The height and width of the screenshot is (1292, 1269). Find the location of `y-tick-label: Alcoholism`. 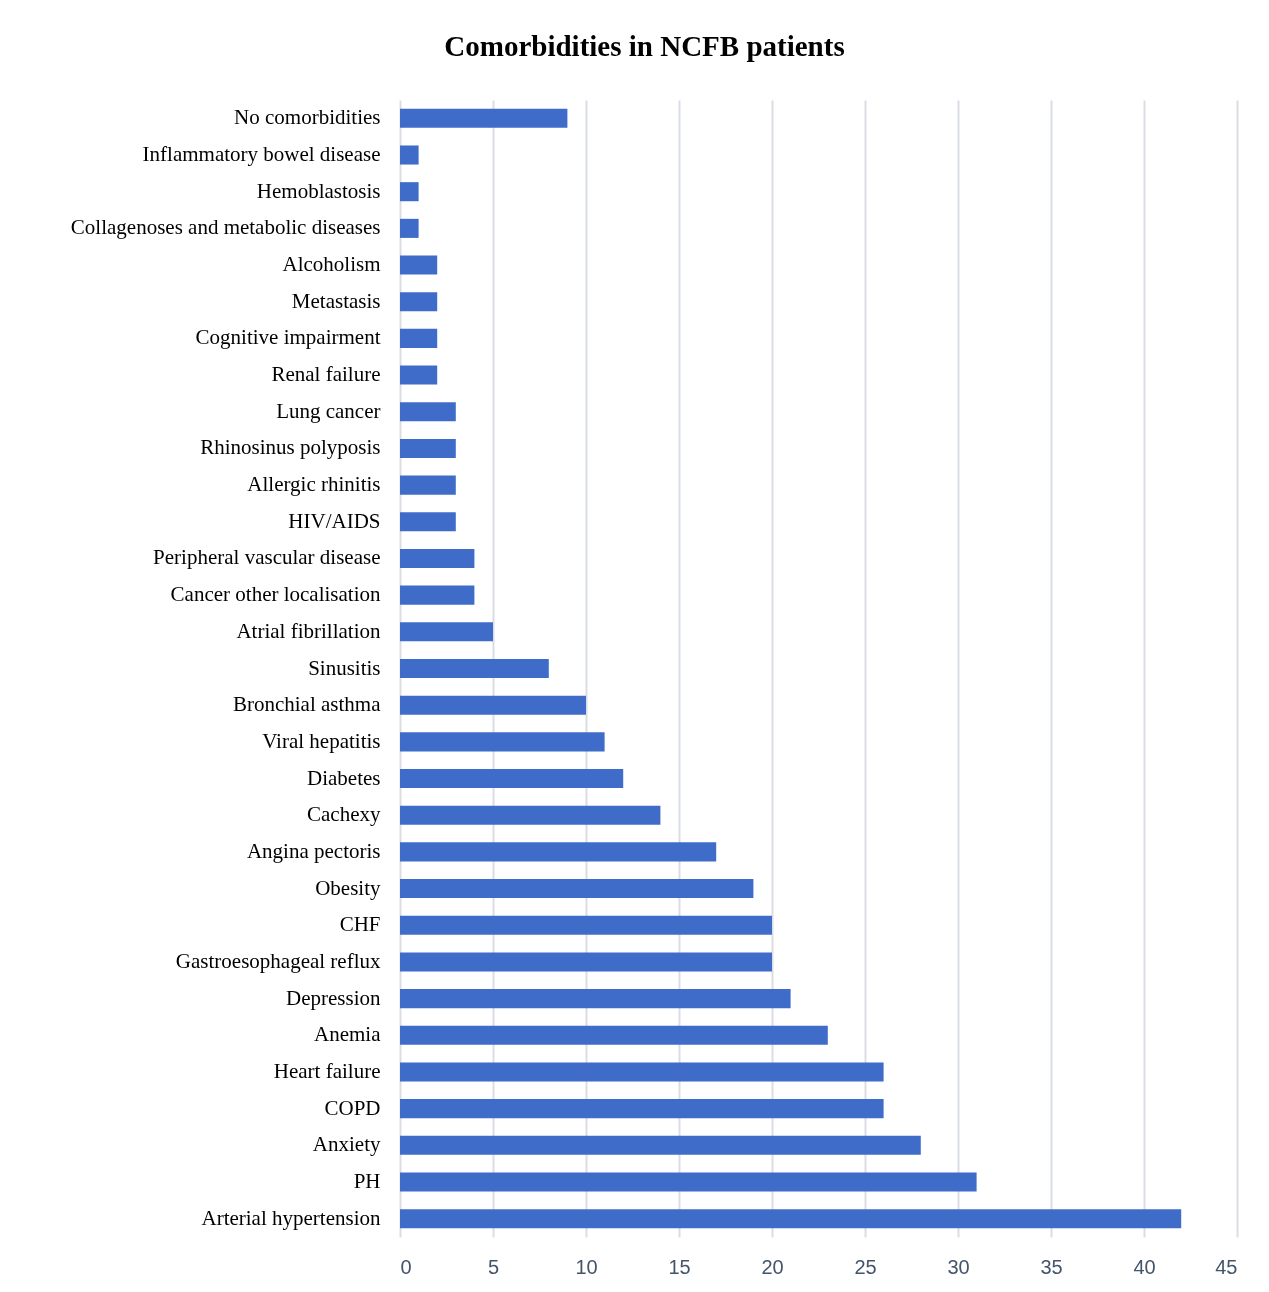

y-tick-label: Alcoholism is located at coordinates (331, 264).